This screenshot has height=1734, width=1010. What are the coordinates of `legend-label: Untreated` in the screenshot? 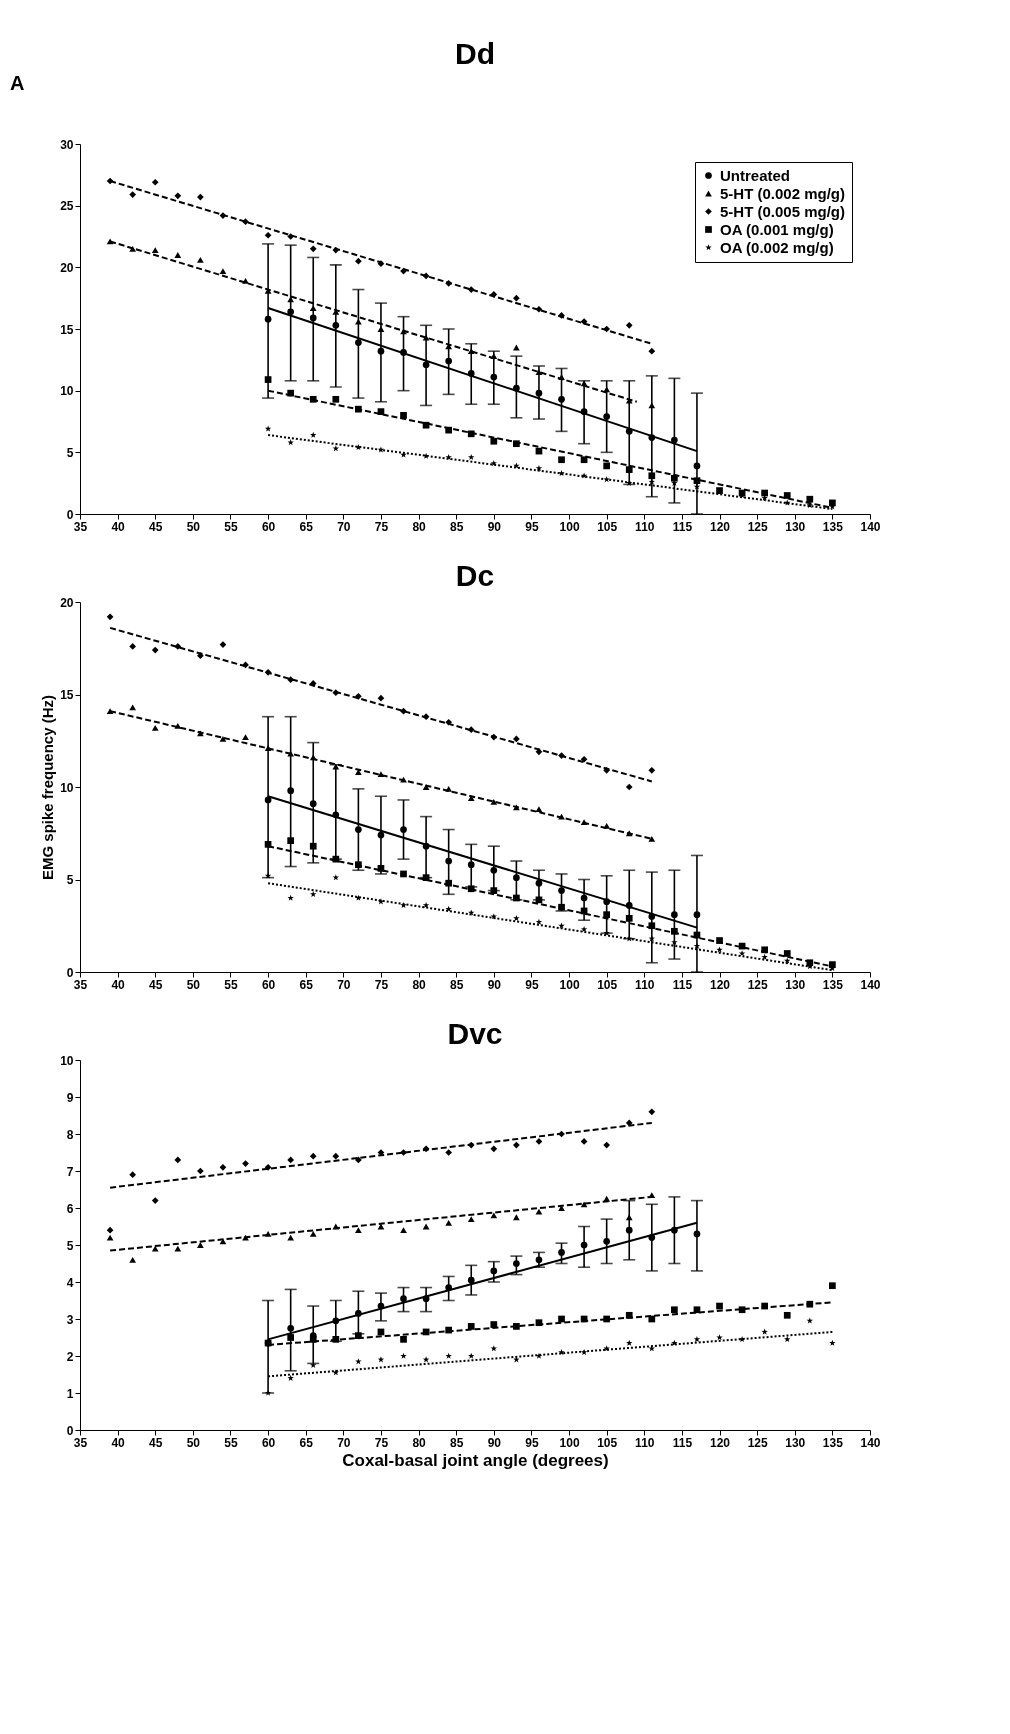 It's located at (755, 175).